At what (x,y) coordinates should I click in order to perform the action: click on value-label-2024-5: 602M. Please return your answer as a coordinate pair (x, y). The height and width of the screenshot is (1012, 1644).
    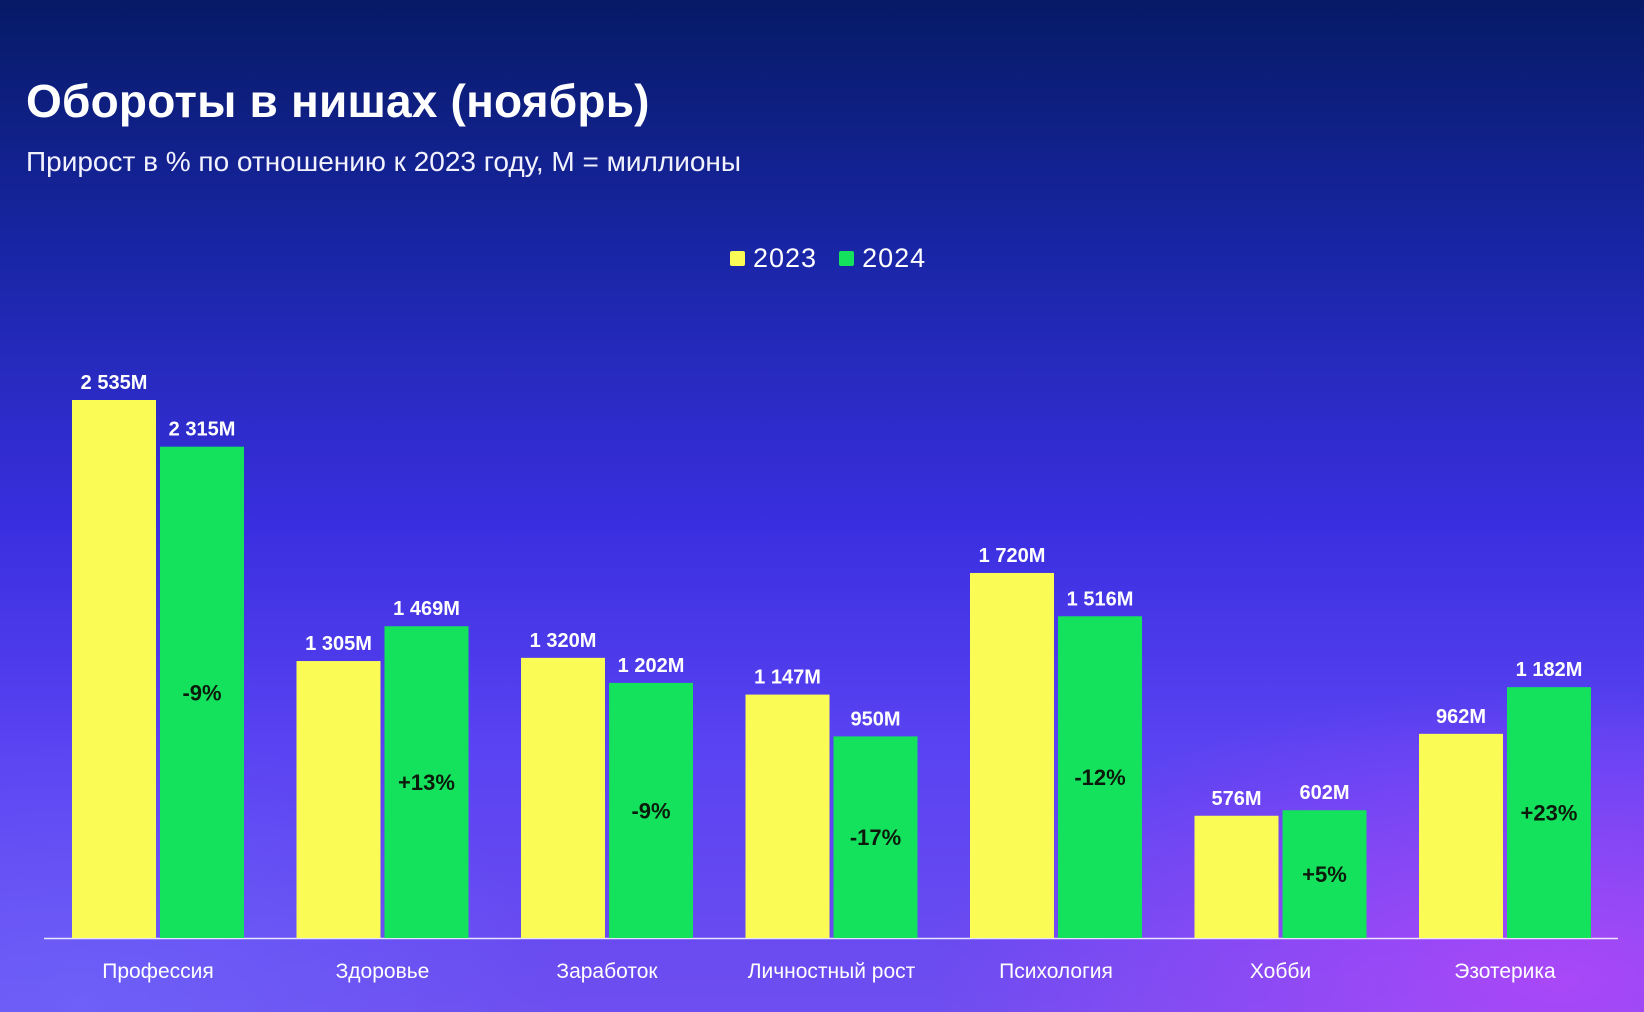
    Looking at the image, I should click on (1324, 793).